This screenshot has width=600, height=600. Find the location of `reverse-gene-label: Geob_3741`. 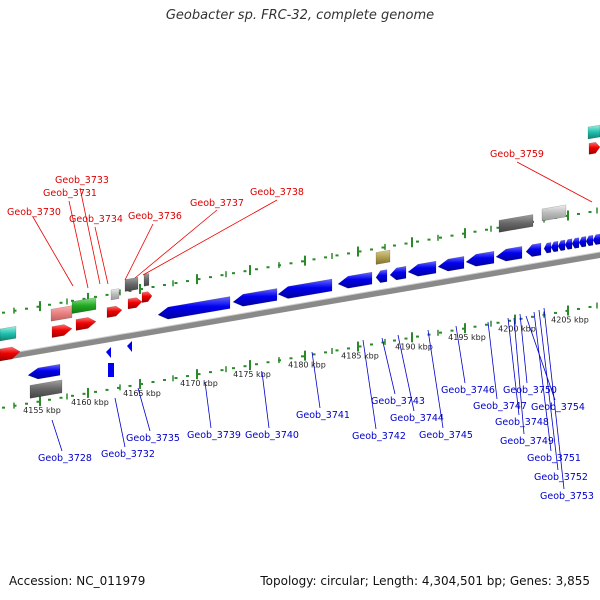

reverse-gene-label: Geob_3741 is located at coordinates (323, 415).